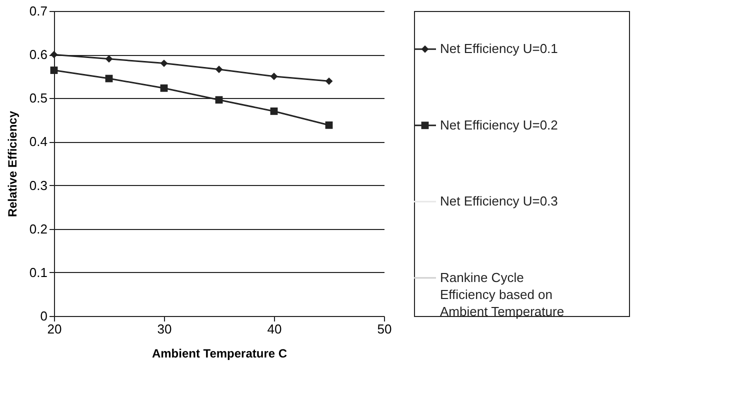 The image size is (752, 401). What do you see at coordinates (384, 329) in the screenshot?
I see `x-tick-label: 50` at bounding box center [384, 329].